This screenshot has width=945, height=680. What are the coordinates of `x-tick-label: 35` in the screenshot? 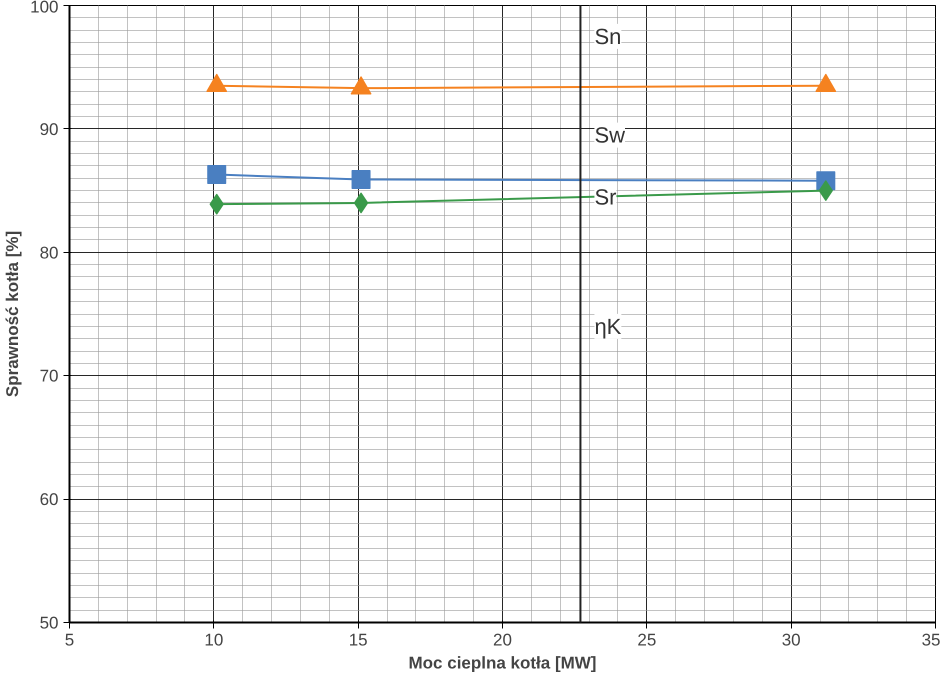 It's located at (931, 640).